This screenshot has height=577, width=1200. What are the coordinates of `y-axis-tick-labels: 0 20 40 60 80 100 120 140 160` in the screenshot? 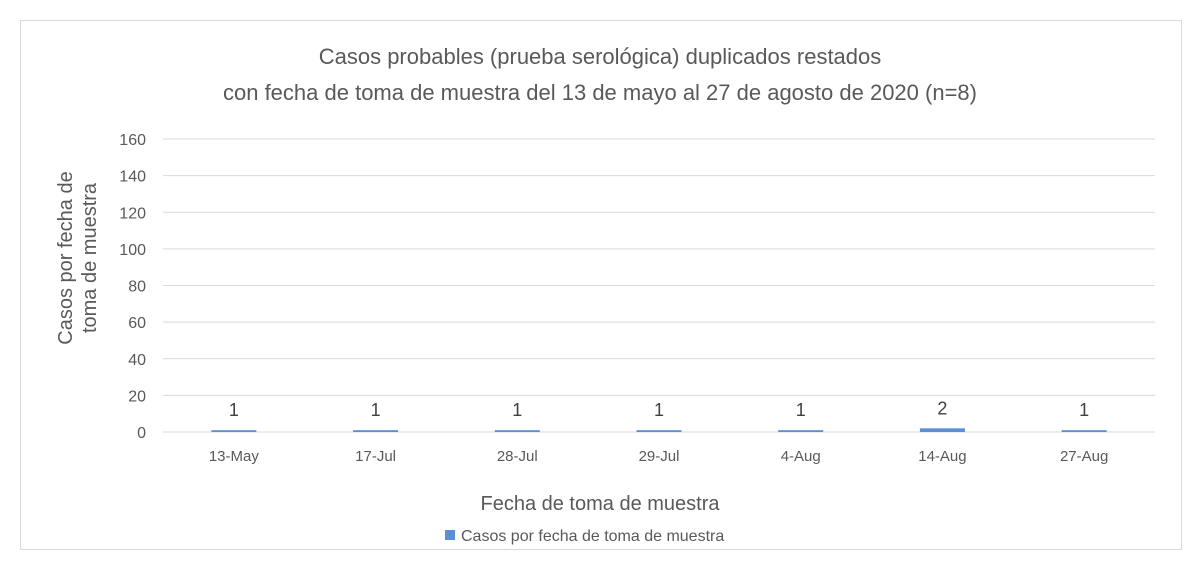 It's located at (132, 287).